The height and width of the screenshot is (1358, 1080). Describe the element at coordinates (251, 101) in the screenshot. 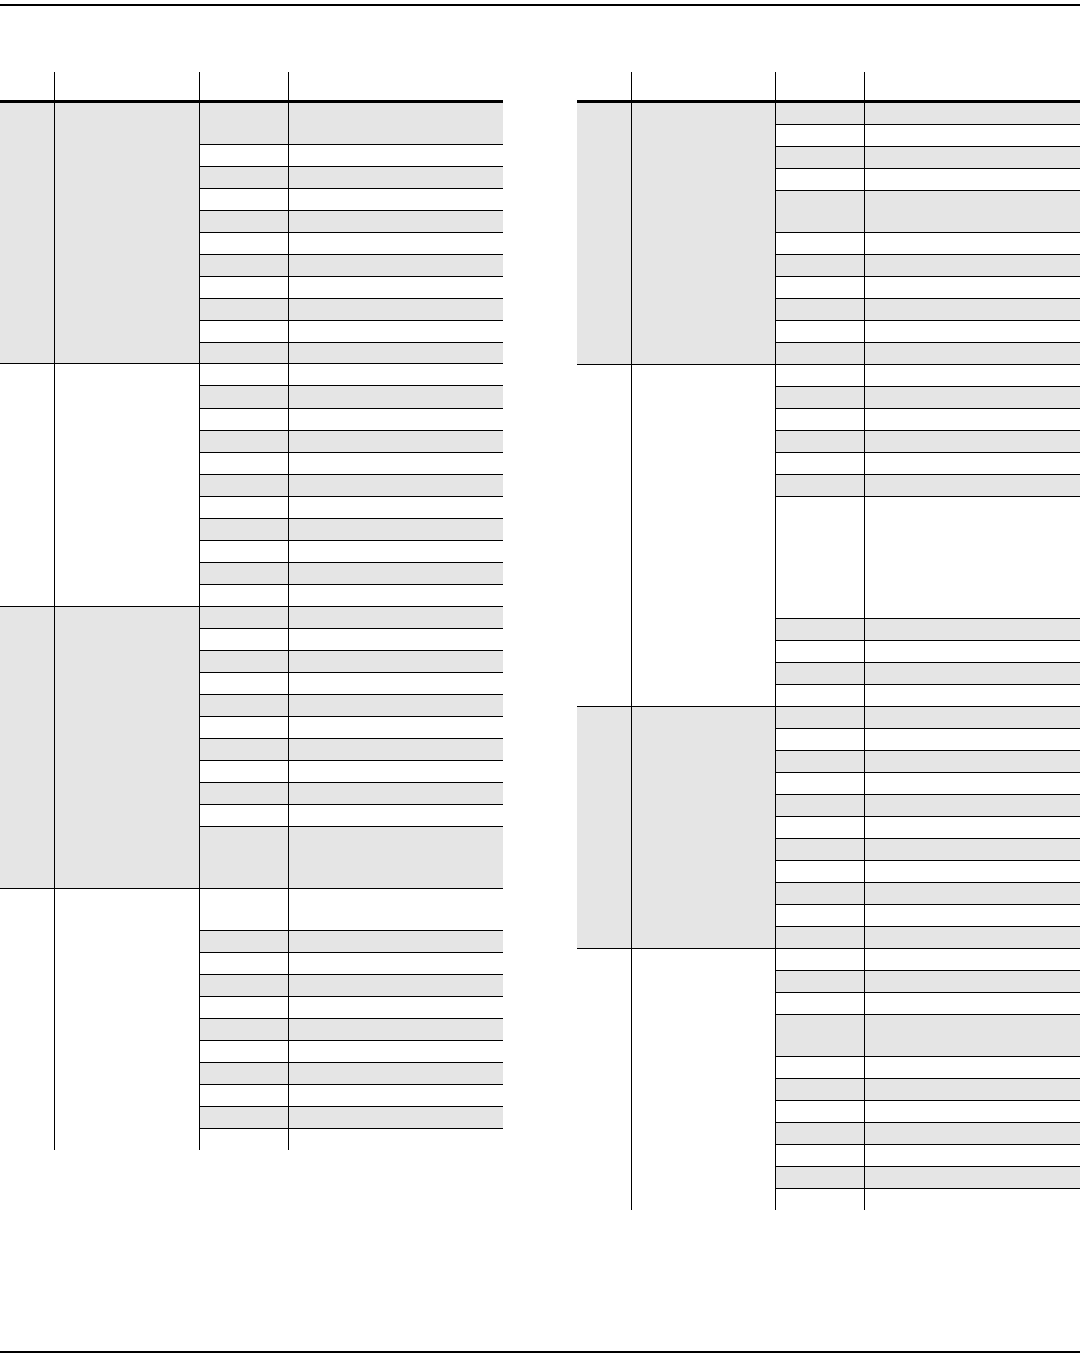

I see `header-rule` at that location.